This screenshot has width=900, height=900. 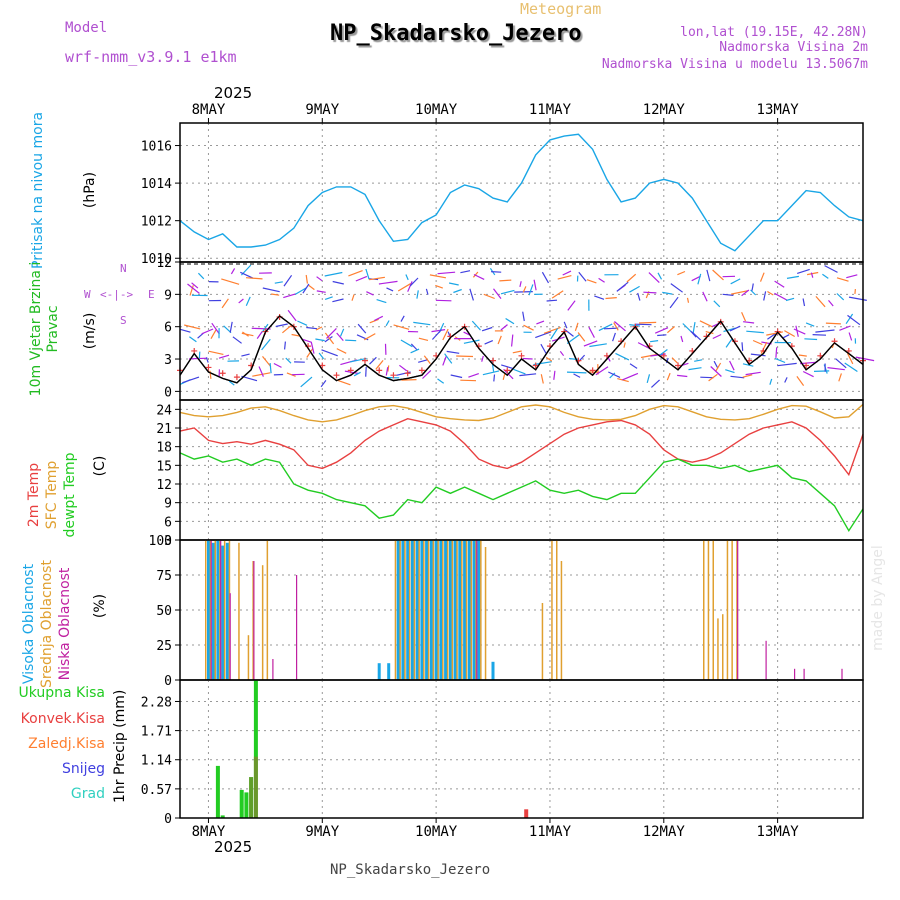 What do you see at coordinates (86, 28) in the screenshot?
I see `model-label: Model` at bounding box center [86, 28].